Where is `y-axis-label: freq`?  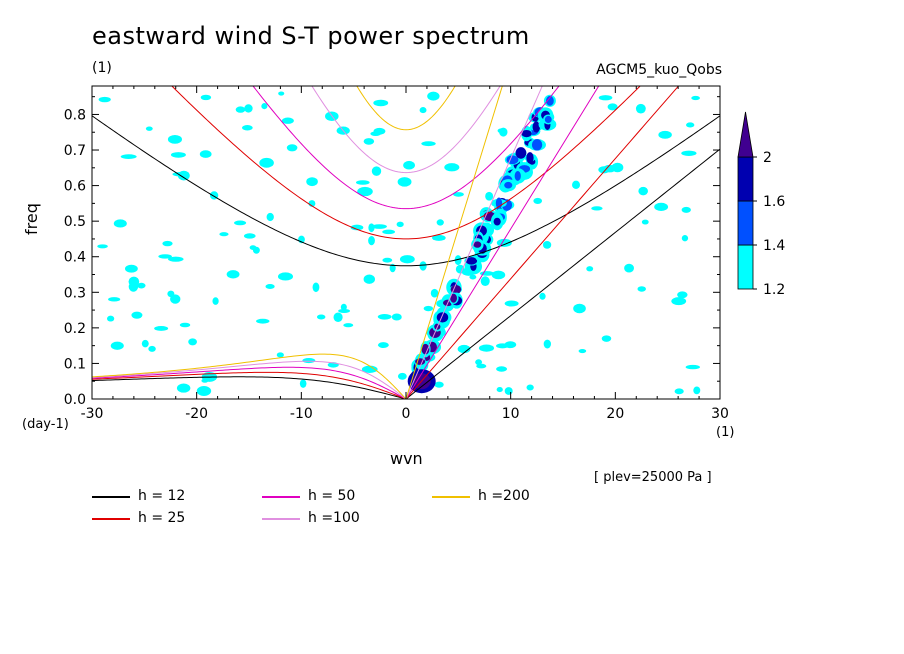 y-axis-label: freq is located at coordinates (31, 219).